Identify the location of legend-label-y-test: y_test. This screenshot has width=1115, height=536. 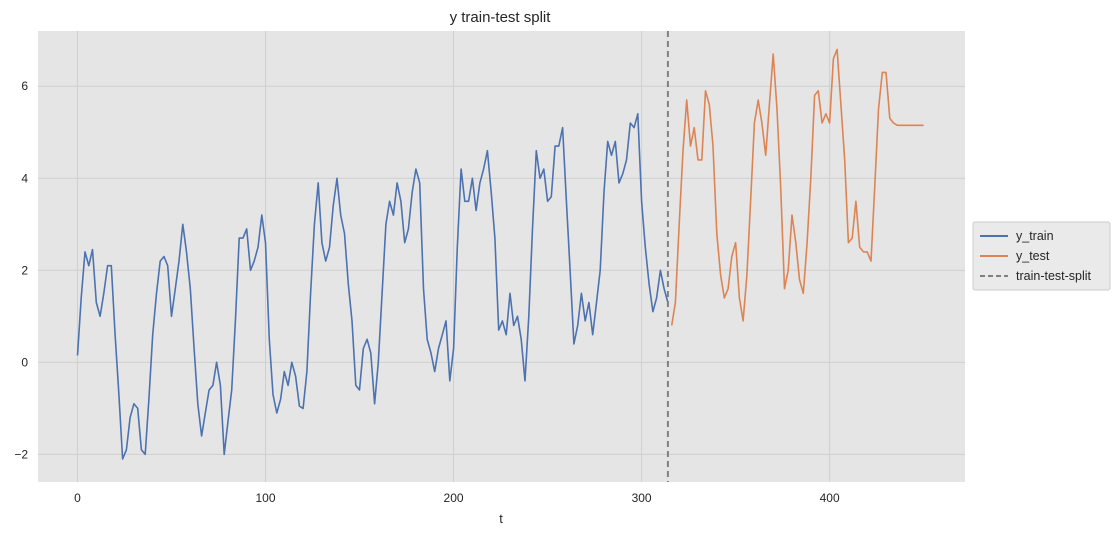
(1033, 256).